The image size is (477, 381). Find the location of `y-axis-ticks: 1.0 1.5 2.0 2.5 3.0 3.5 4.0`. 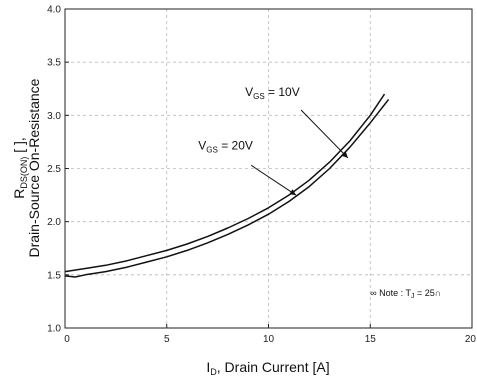

y-axis-ticks: 1.0 1.5 2.0 2.5 3.0 3.5 4.0 is located at coordinates (58, 170).